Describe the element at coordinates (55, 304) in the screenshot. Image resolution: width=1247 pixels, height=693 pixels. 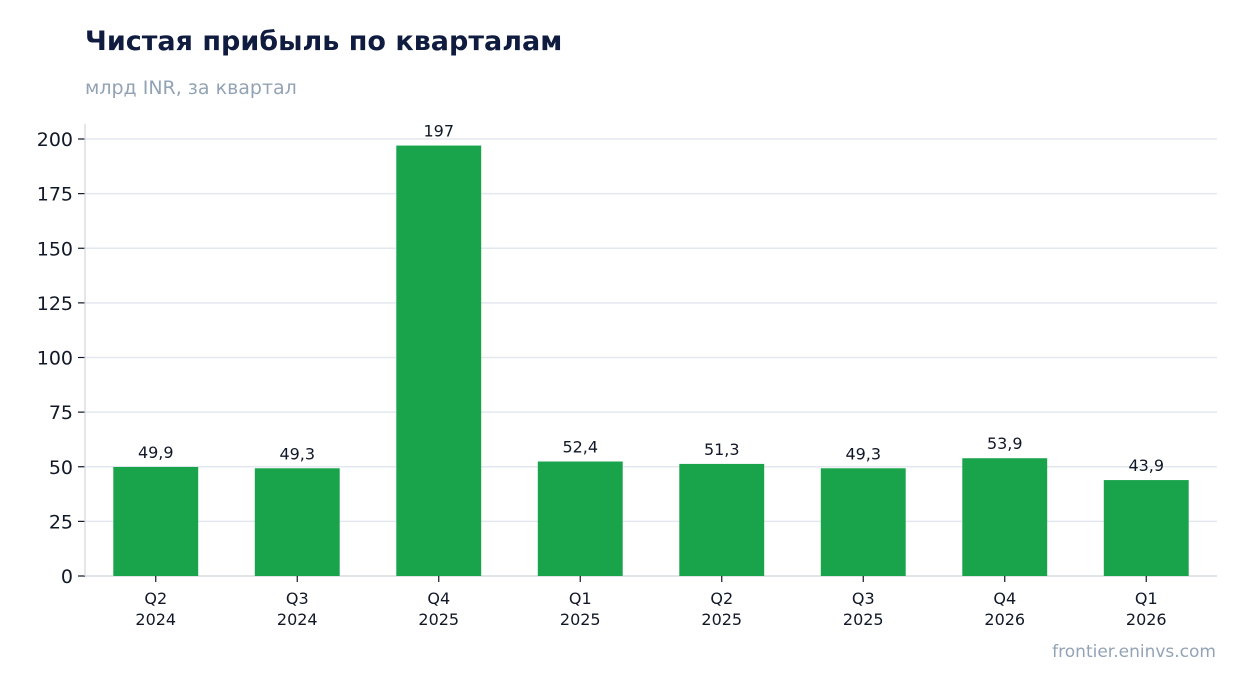
I see `y-tick-label: 125` at that location.